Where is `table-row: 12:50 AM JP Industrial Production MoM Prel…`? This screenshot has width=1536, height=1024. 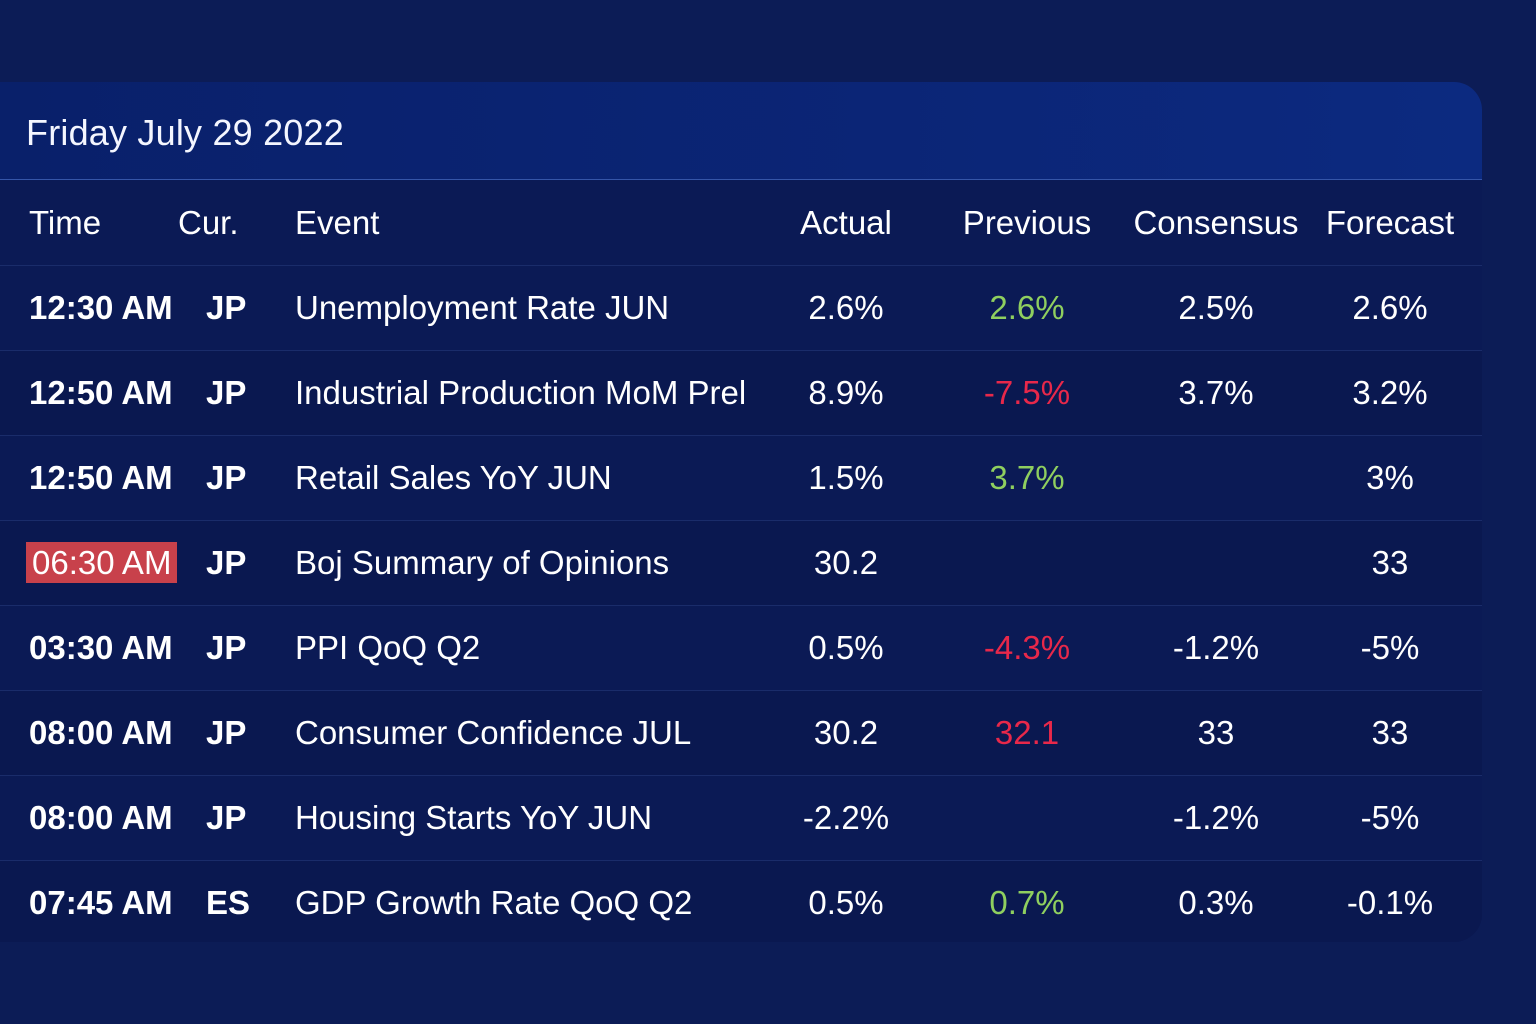 table-row: 12:50 AM JP Industrial Production MoM Prel… is located at coordinates (741, 393).